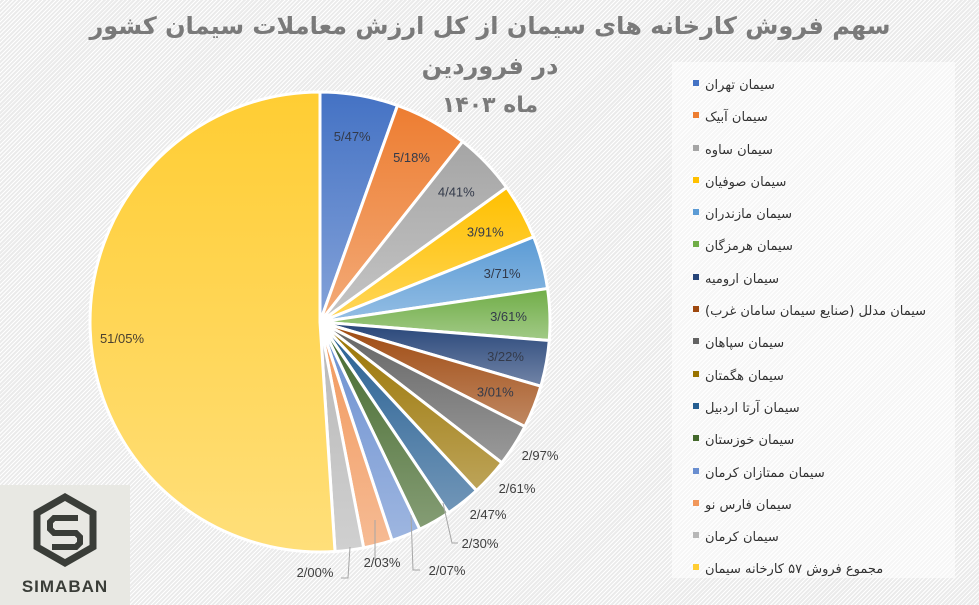 The width and height of the screenshot is (979, 605). What do you see at coordinates (748, 505) in the screenshot?
I see `legend-label: سیمان فارس نو` at bounding box center [748, 505].